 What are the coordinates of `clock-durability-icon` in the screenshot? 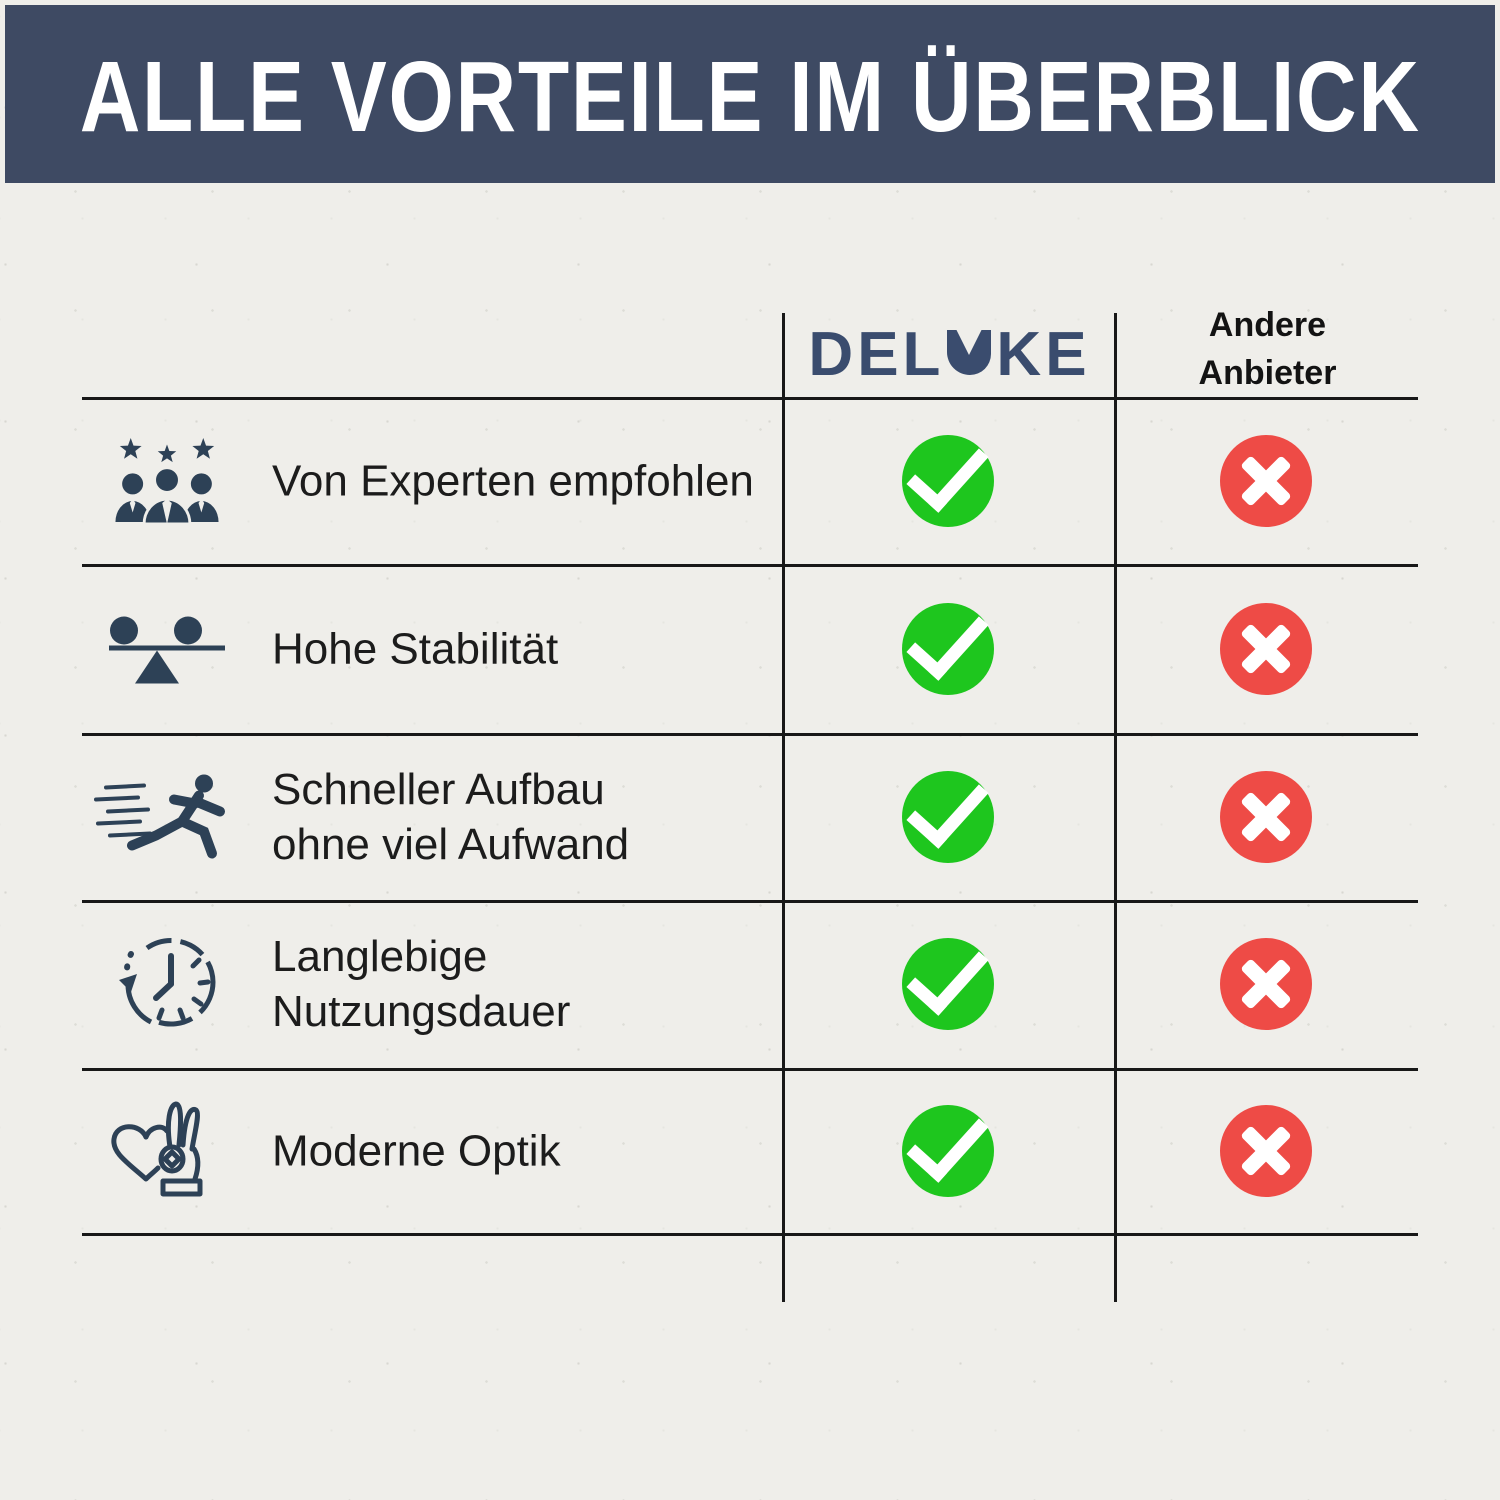 It's located at (167, 984).